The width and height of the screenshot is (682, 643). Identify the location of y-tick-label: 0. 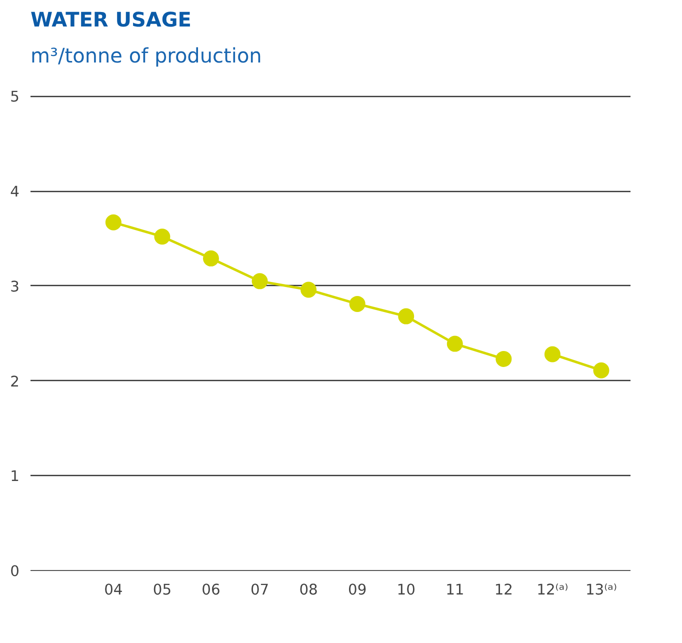
(15, 571).